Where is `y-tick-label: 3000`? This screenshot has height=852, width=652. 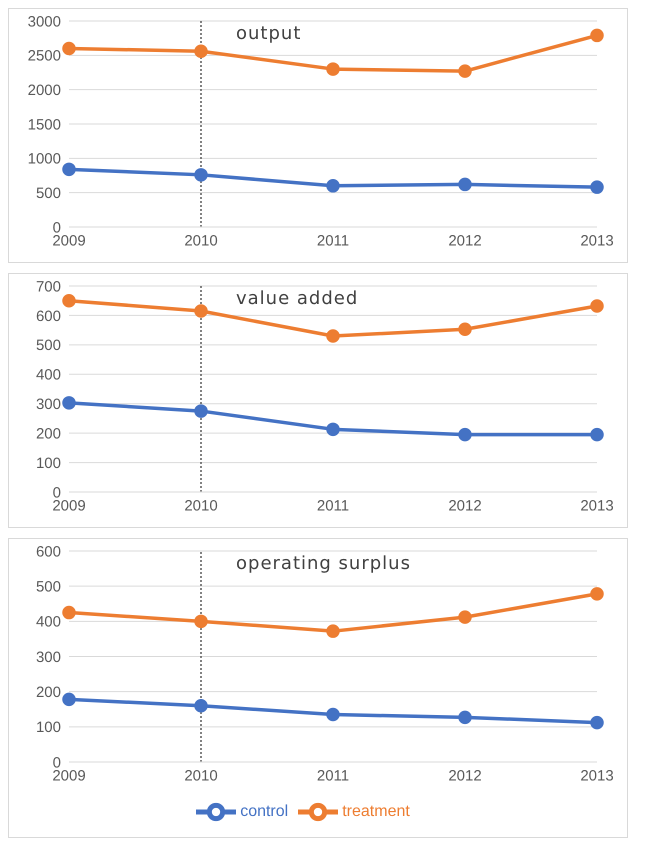 y-tick-label: 3000 is located at coordinates (44, 21).